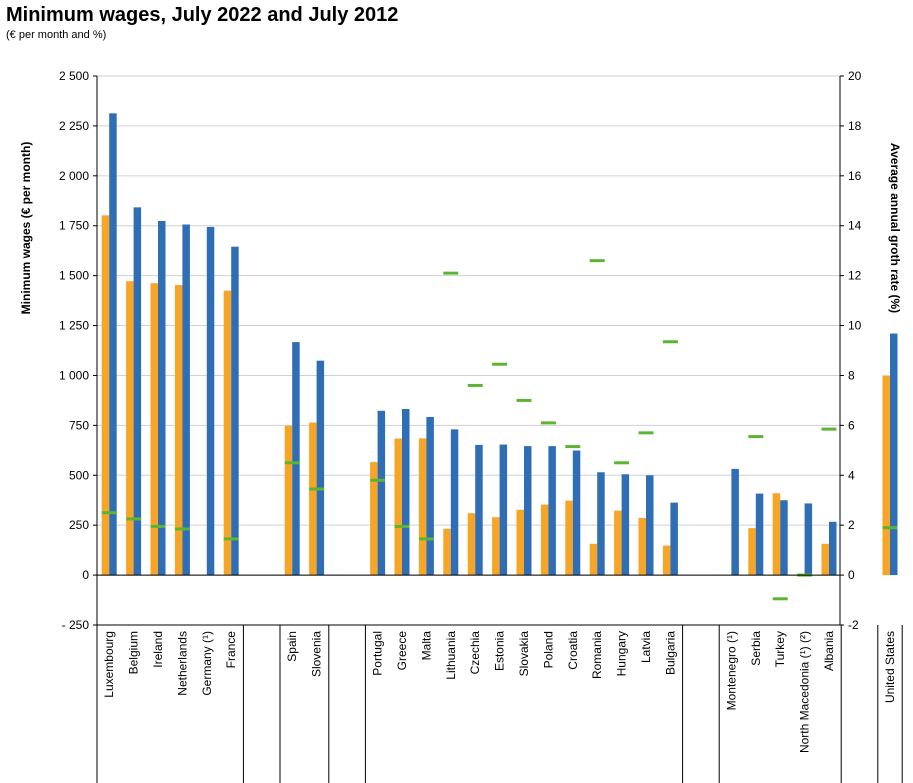 The width and height of the screenshot is (913, 783). What do you see at coordinates (74, 176) in the screenshot?
I see `y-tick-label: 2 000` at bounding box center [74, 176].